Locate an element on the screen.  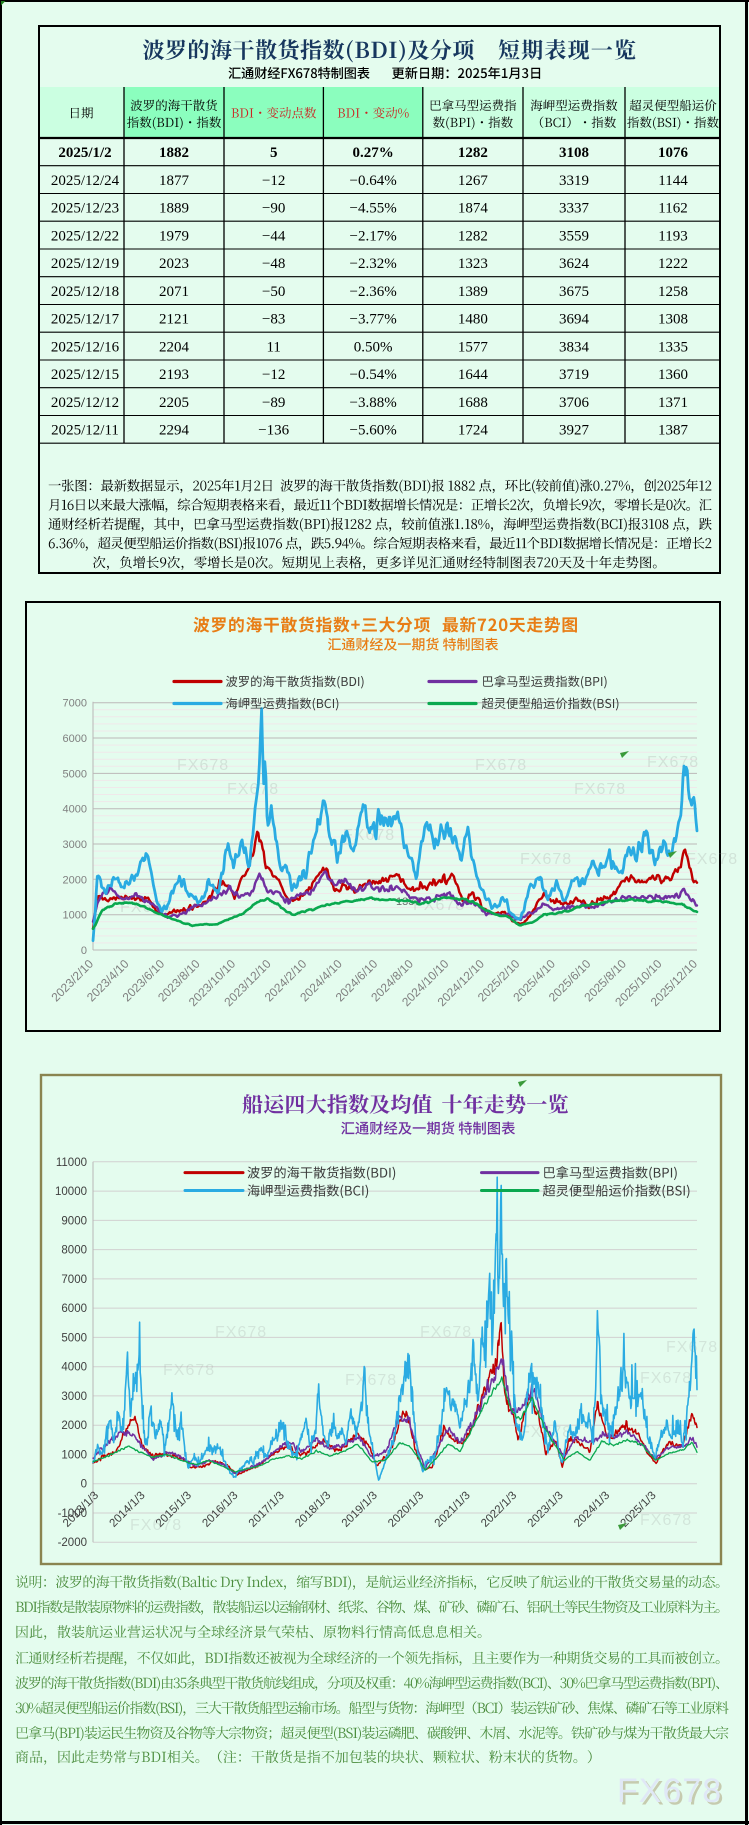
svg-text: −136 is located at coordinates (273, 431).